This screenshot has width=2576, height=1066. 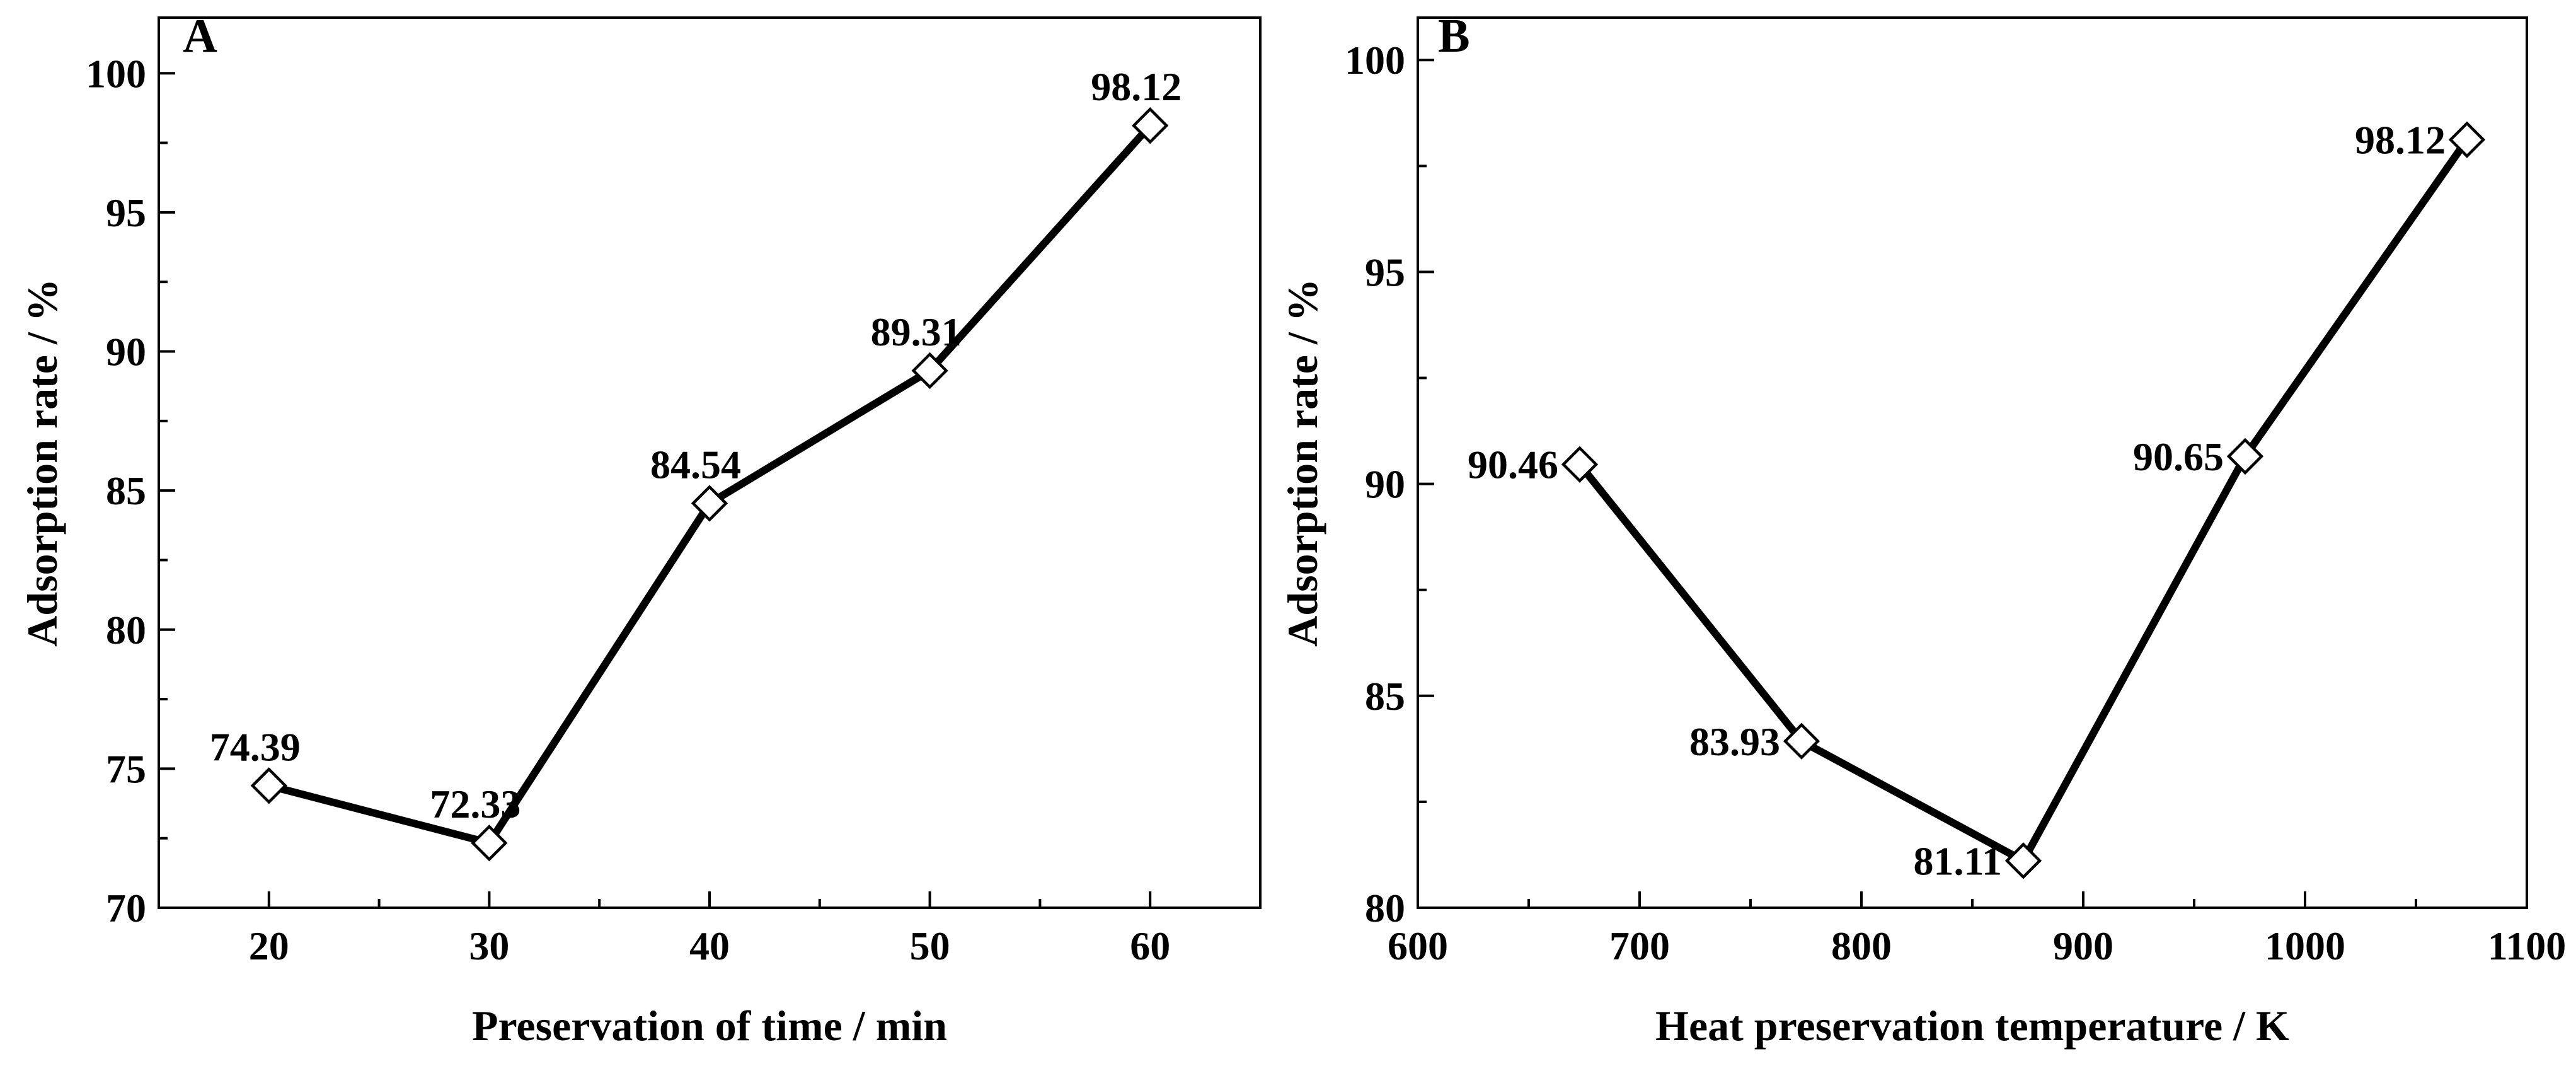 What do you see at coordinates (1639, 946) in the screenshot?
I see `x-tick-label-b: 700` at bounding box center [1639, 946].